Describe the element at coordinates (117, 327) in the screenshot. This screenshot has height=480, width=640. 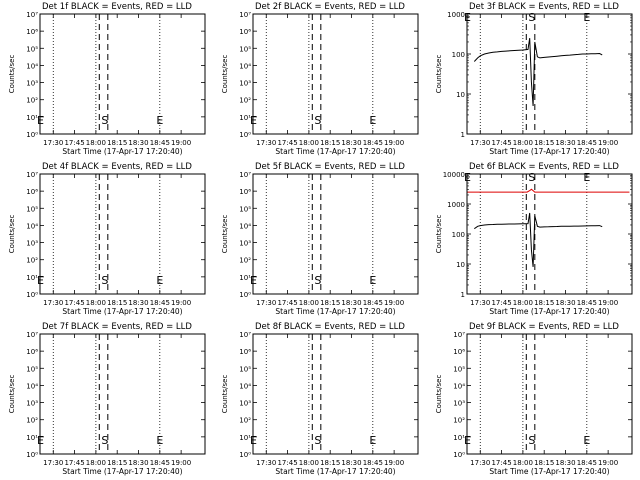
I see `panel-title: Det 7f BLACK = Events, RED = LLD` at that location.